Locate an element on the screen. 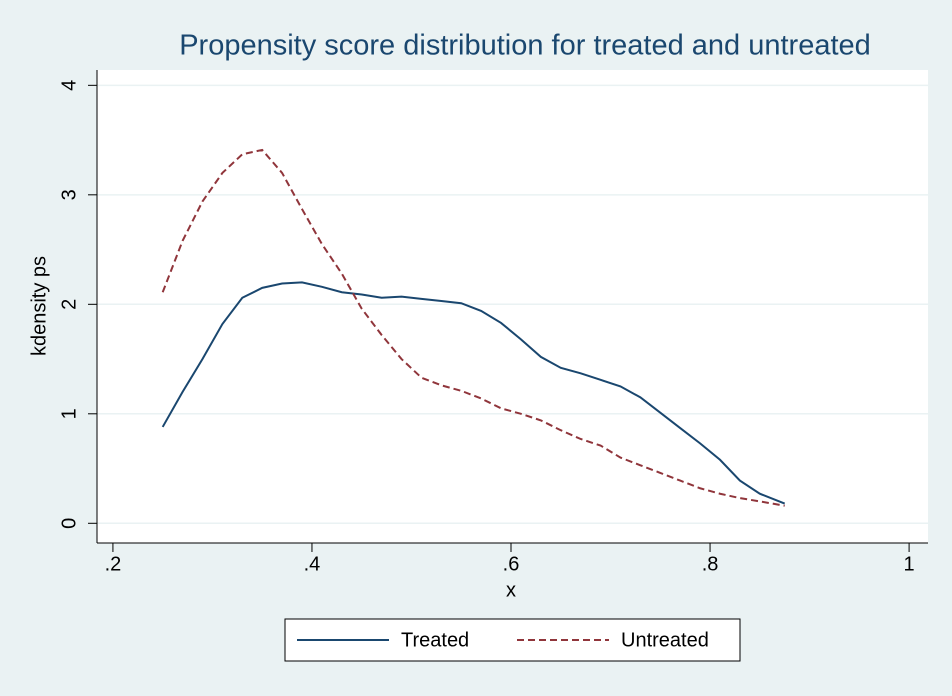  x-tick-label: .2 is located at coordinates (113, 564).